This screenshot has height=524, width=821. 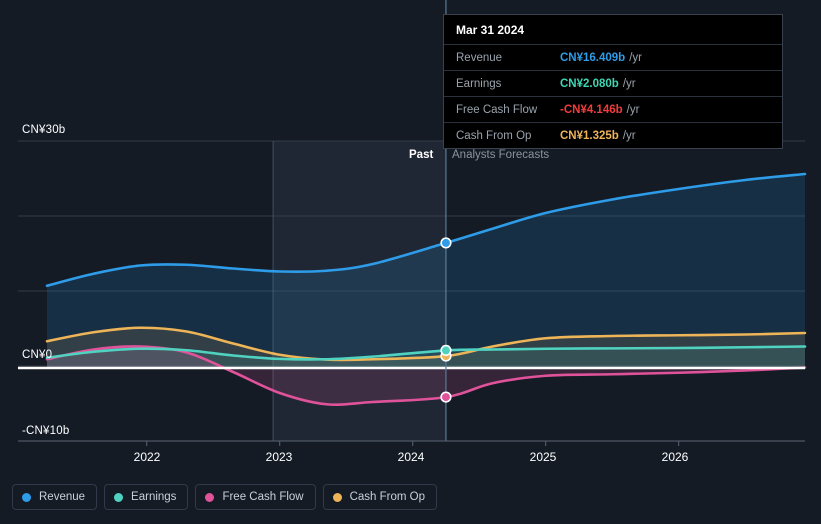 What do you see at coordinates (62, 497) in the screenshot?
I see `legend-label-revenue: Revenue` at bounding box center [62, 497].